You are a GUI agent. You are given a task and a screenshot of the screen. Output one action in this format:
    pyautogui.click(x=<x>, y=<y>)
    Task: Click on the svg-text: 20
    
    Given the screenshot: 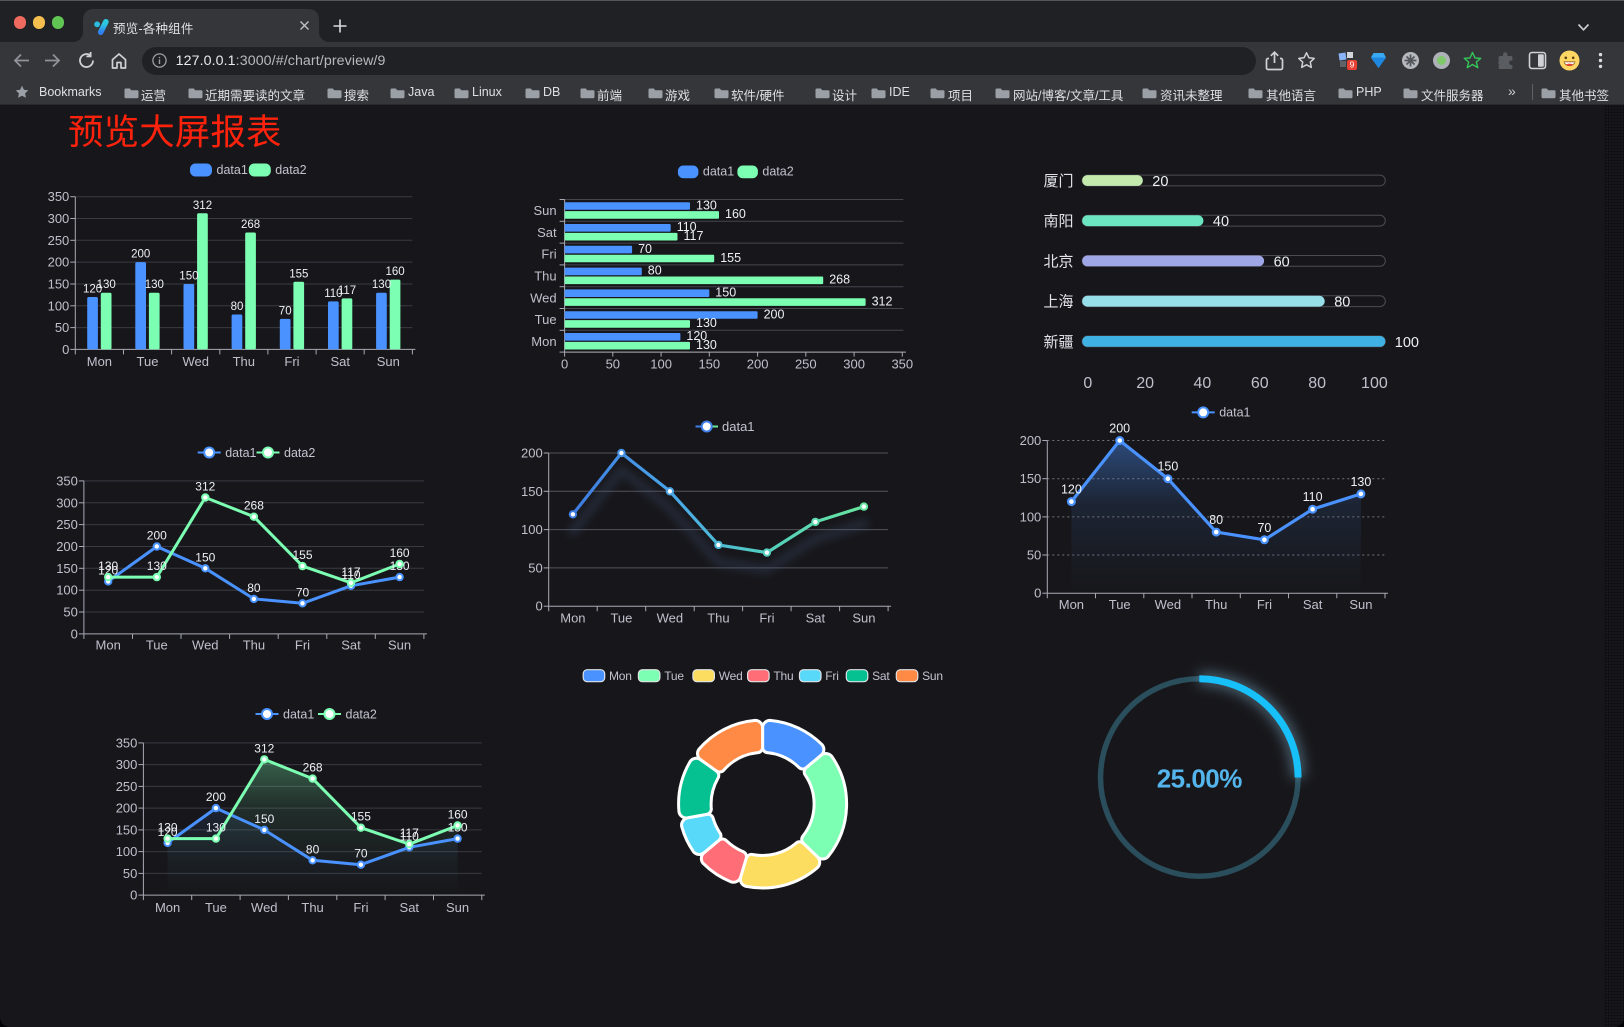 What is the action you would take?
    pyautogui.click(x=1160, y=182)
    